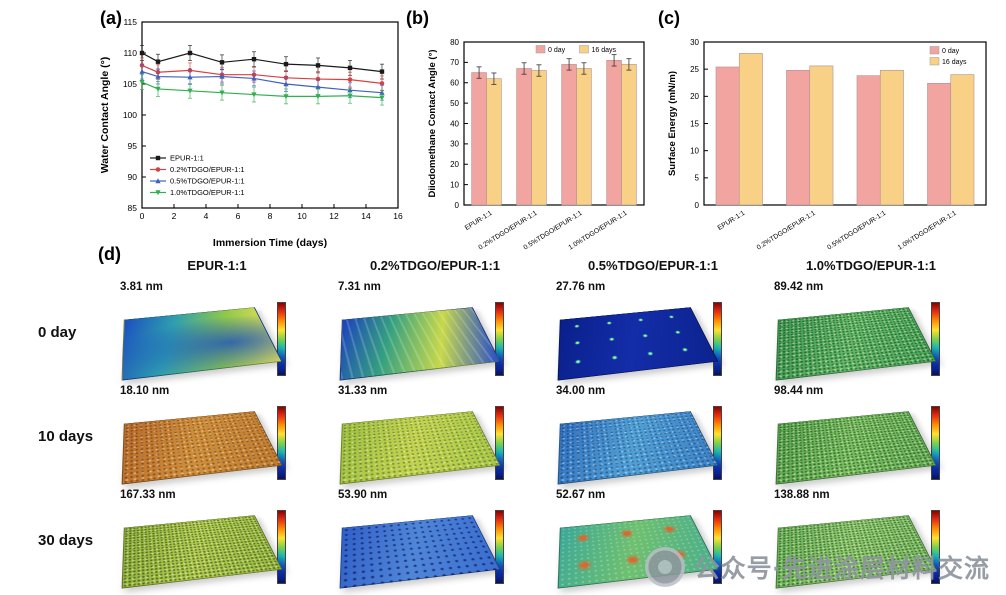  I want to click on roughness-value: 52.67 nm, so click(581, 495).